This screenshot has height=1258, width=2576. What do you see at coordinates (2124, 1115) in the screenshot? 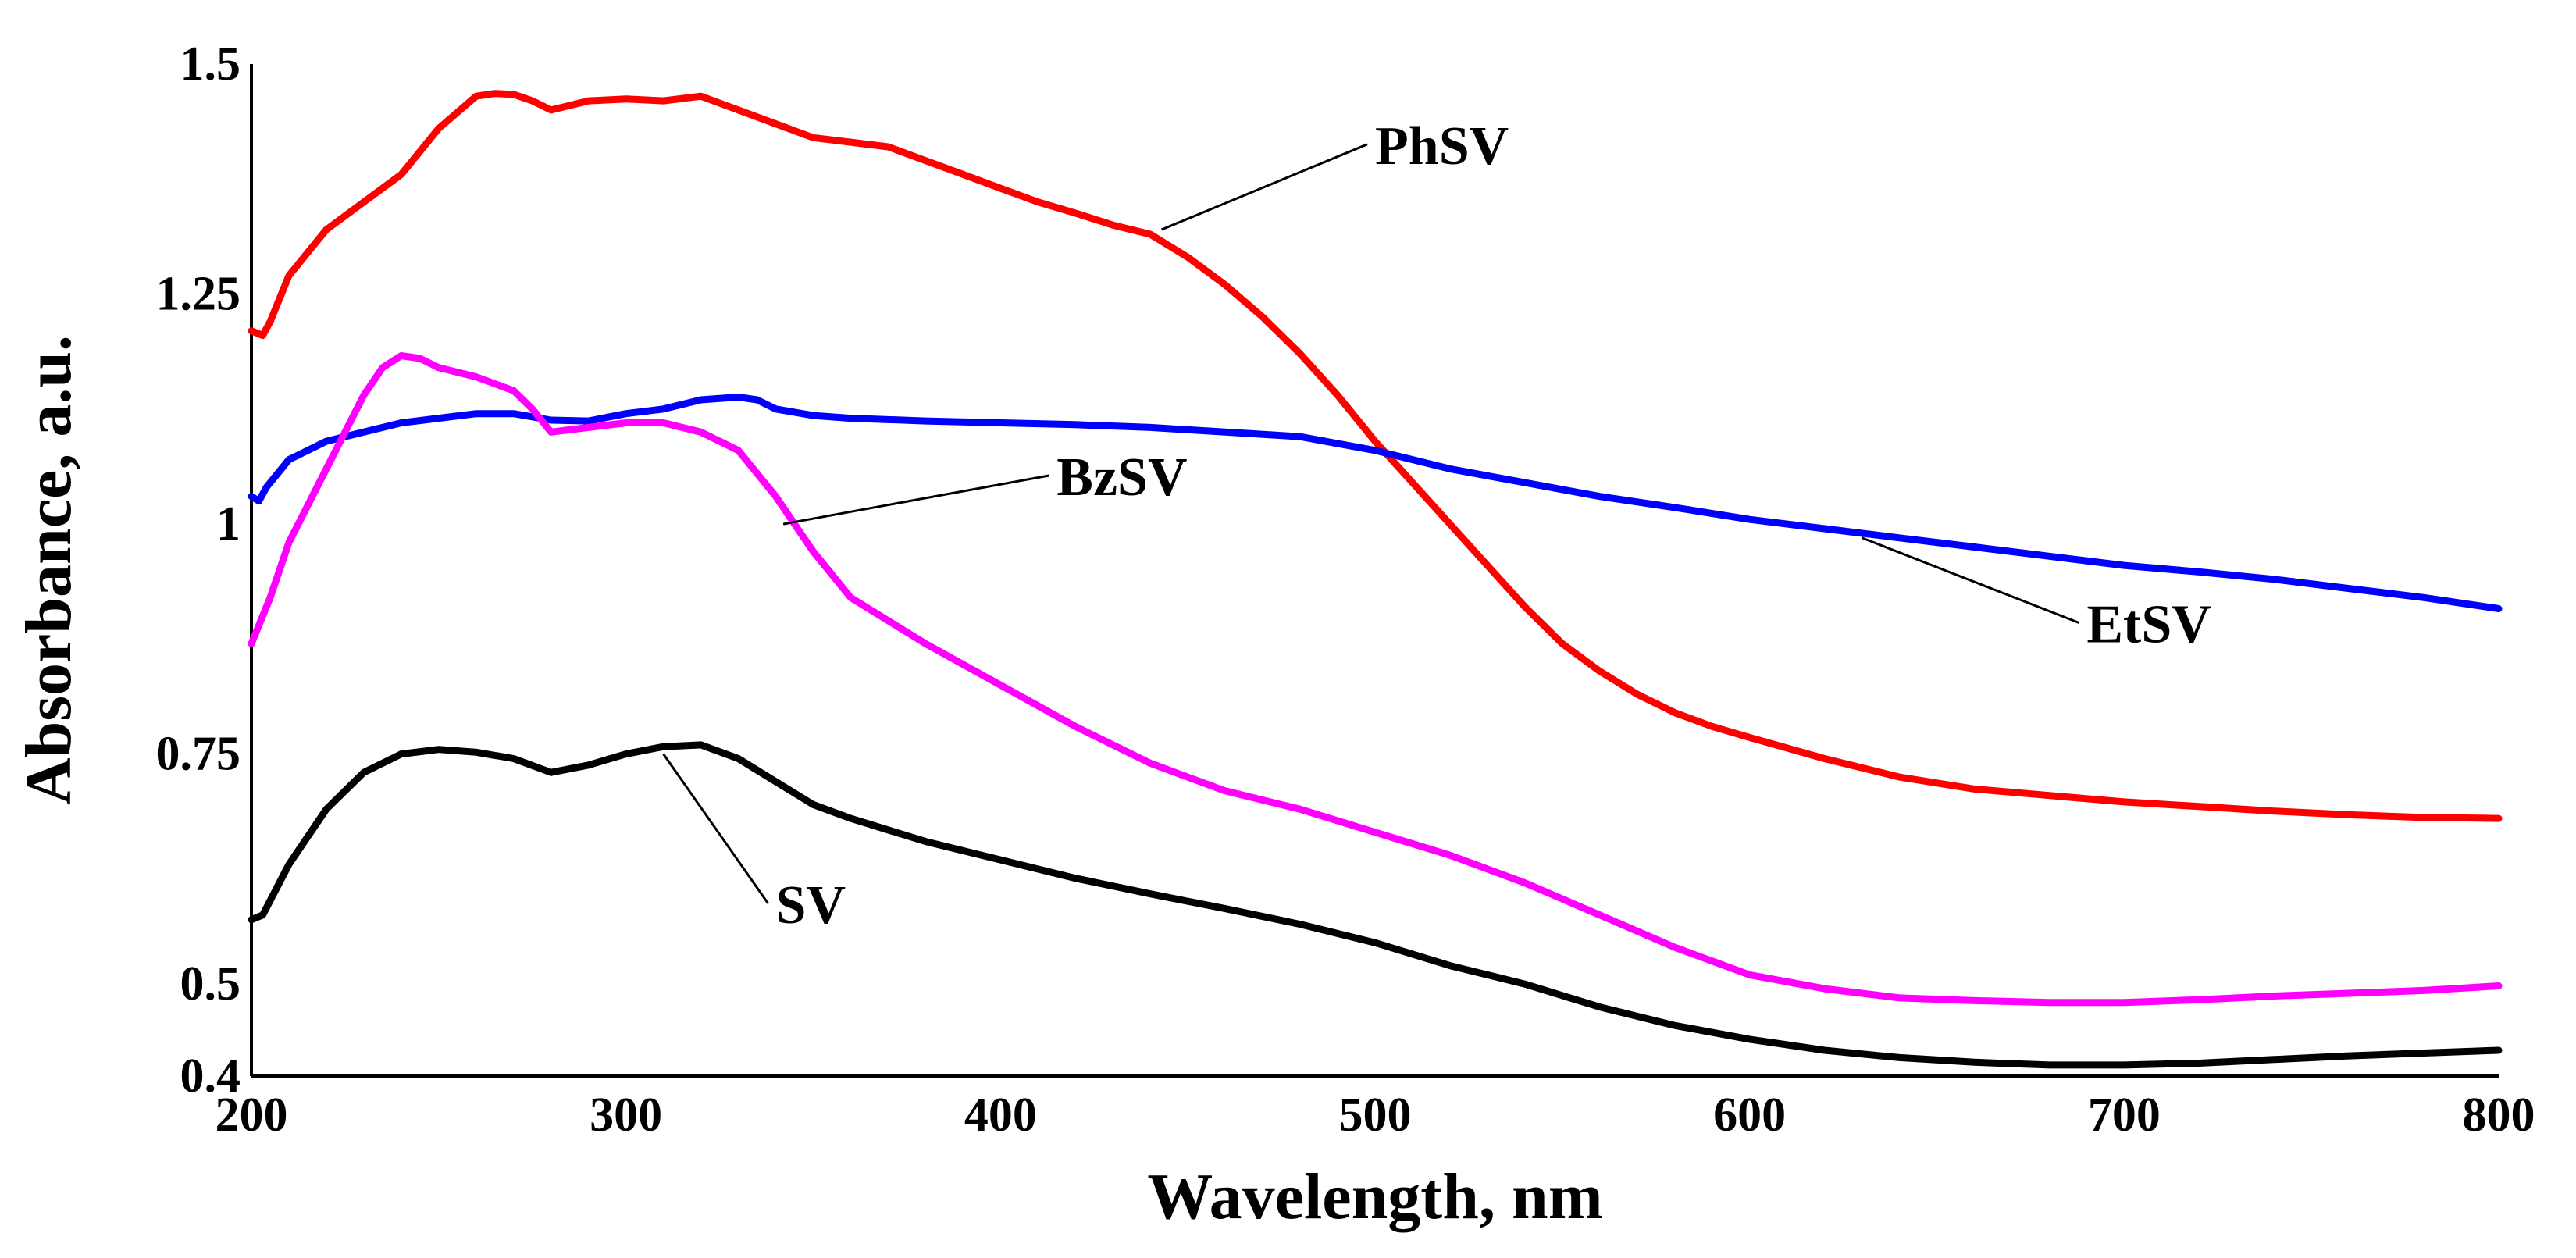
I see `x-tick-label-700: 700` at bounding box center [2124, 1115].